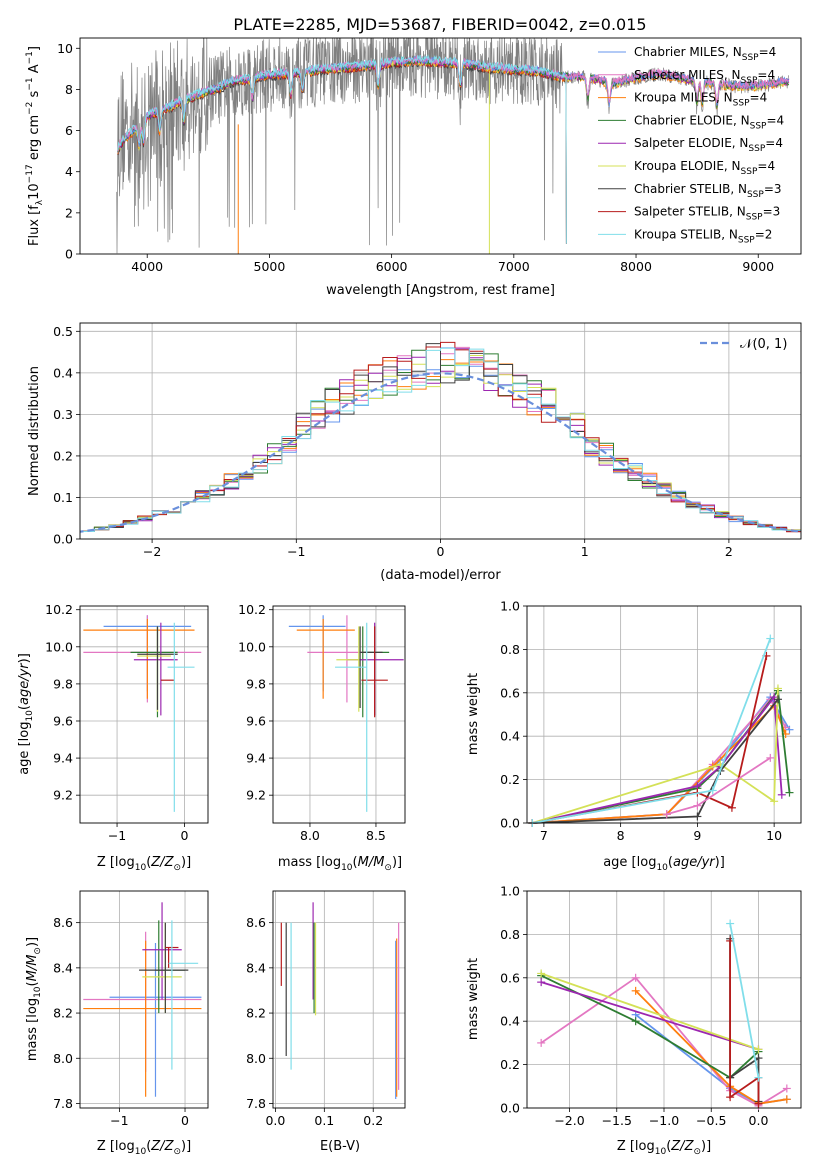  I want to click on legend-label: Salpeter MILES, NSSP=4, so click(704, 77).